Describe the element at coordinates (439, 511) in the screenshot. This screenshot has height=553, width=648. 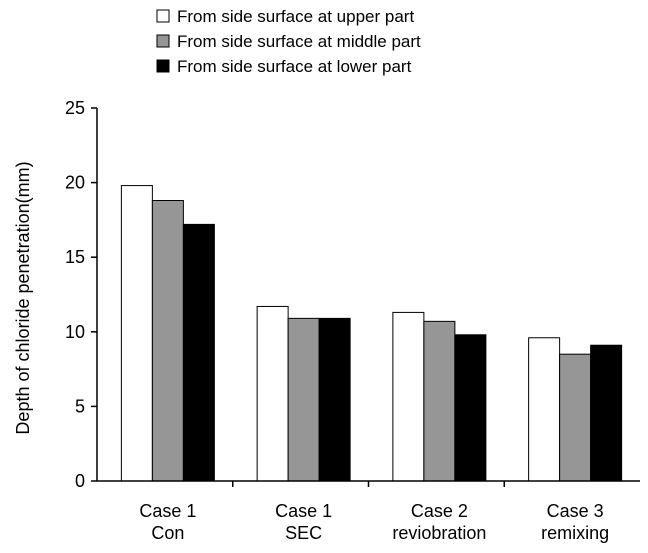
I see `x-tick-label-line: Case 2` at that location.